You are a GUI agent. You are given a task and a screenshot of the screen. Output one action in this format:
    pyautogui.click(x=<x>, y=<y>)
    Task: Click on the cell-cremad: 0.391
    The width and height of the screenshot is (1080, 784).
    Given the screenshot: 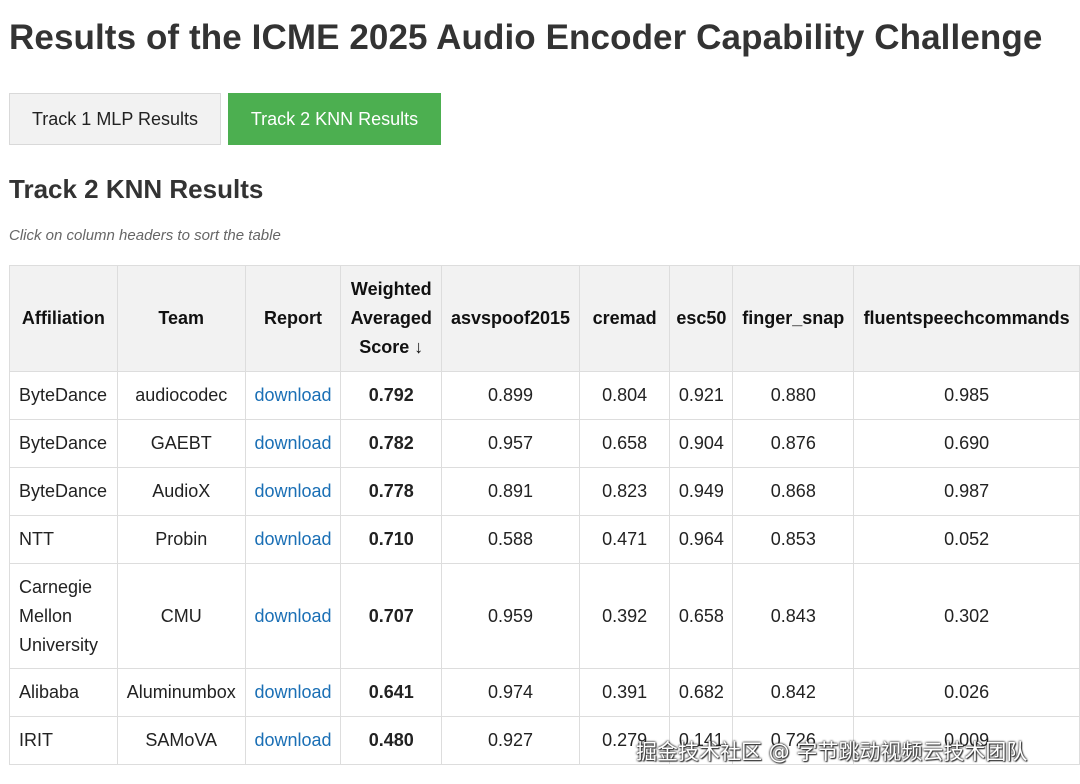 What is the action you would take?
    pyautogui.click(x=624, y=692)
    